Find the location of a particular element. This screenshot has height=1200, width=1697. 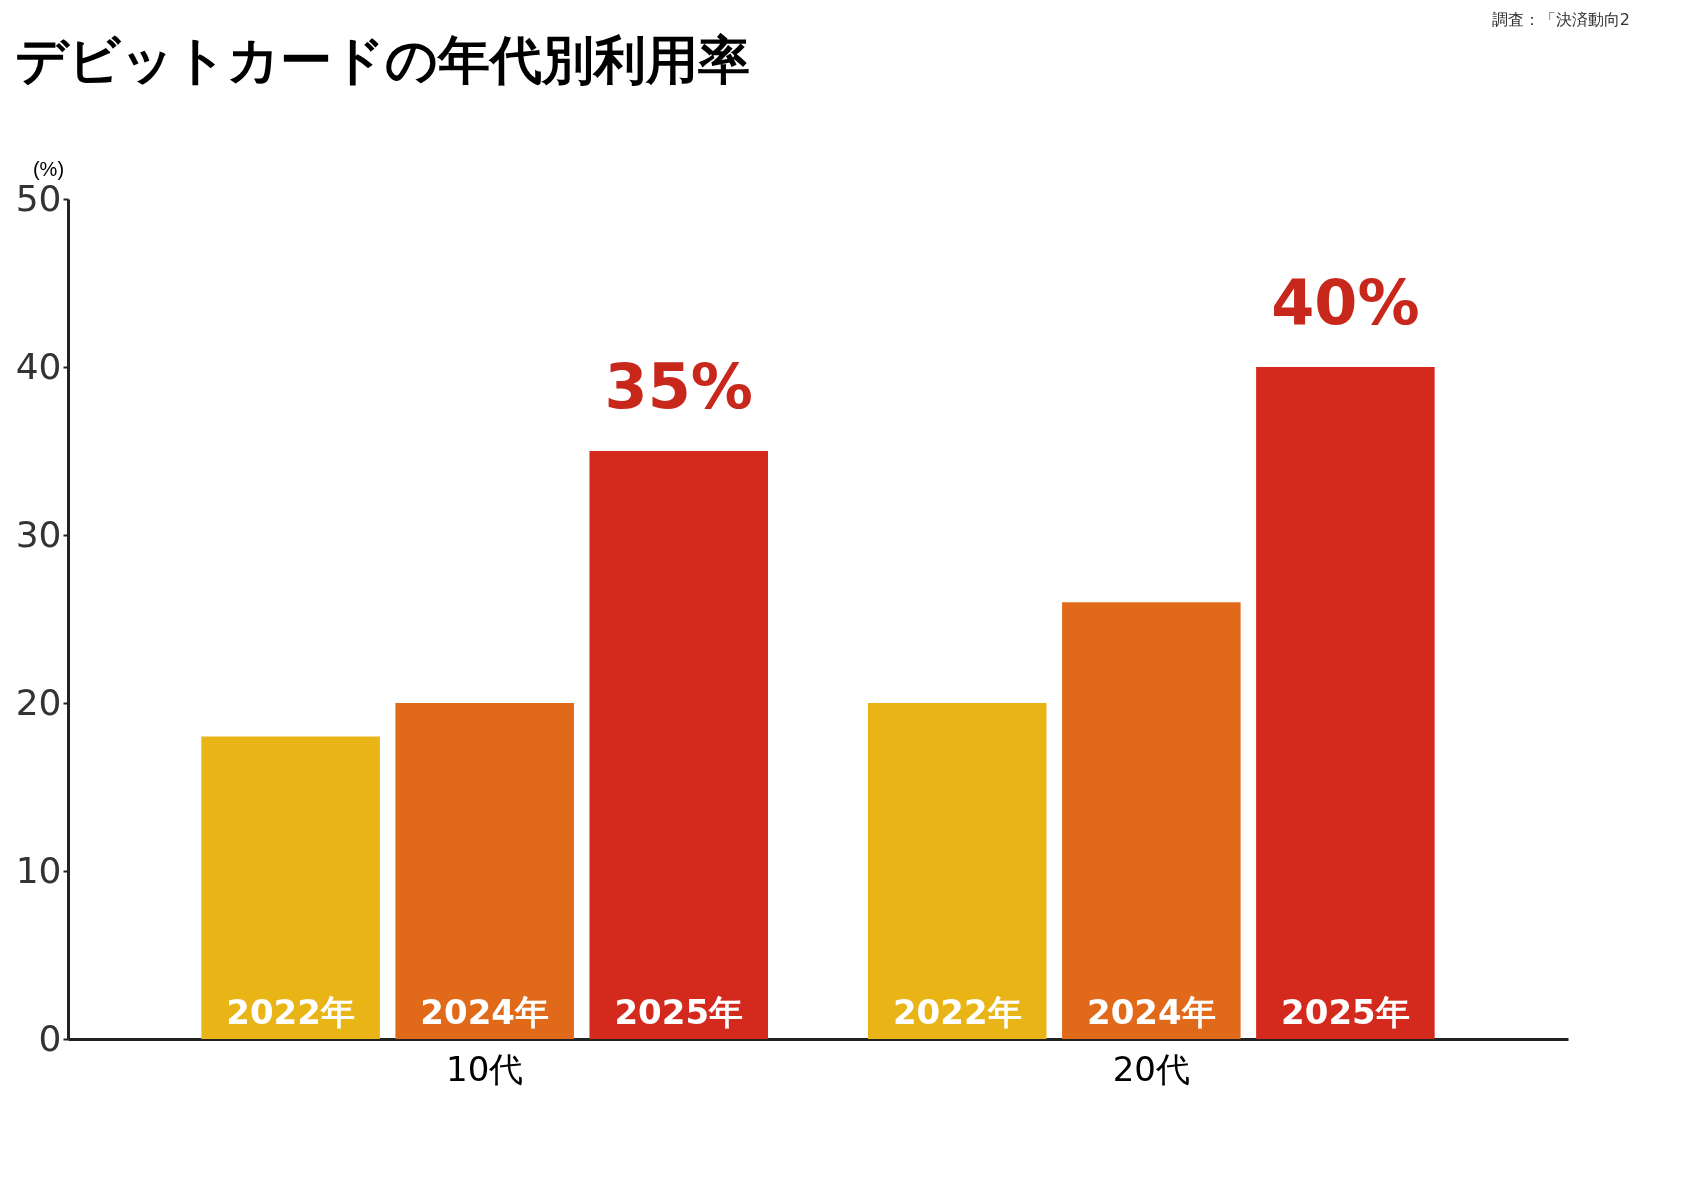

y-tick-label: 30 is located at coordinates (38, 534).